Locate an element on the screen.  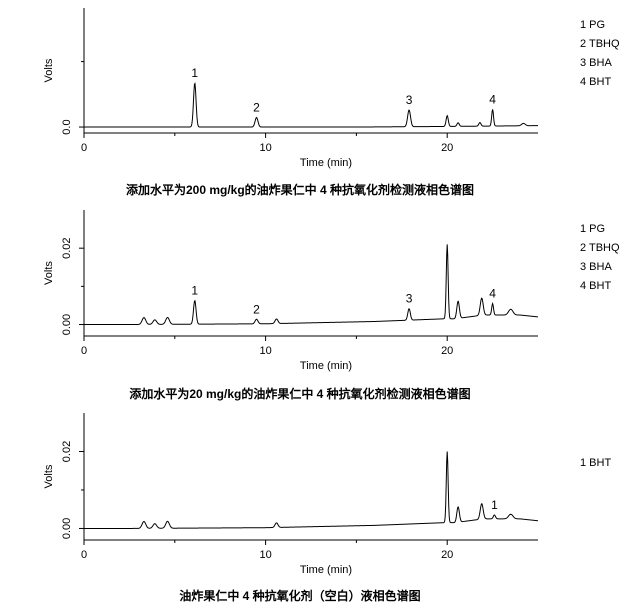
chart-caption: 添加水平为200 mg/kg的油炸果仁中 4 种抗氧化剂检测液相色谱图 is located at coordinates (300, 189).